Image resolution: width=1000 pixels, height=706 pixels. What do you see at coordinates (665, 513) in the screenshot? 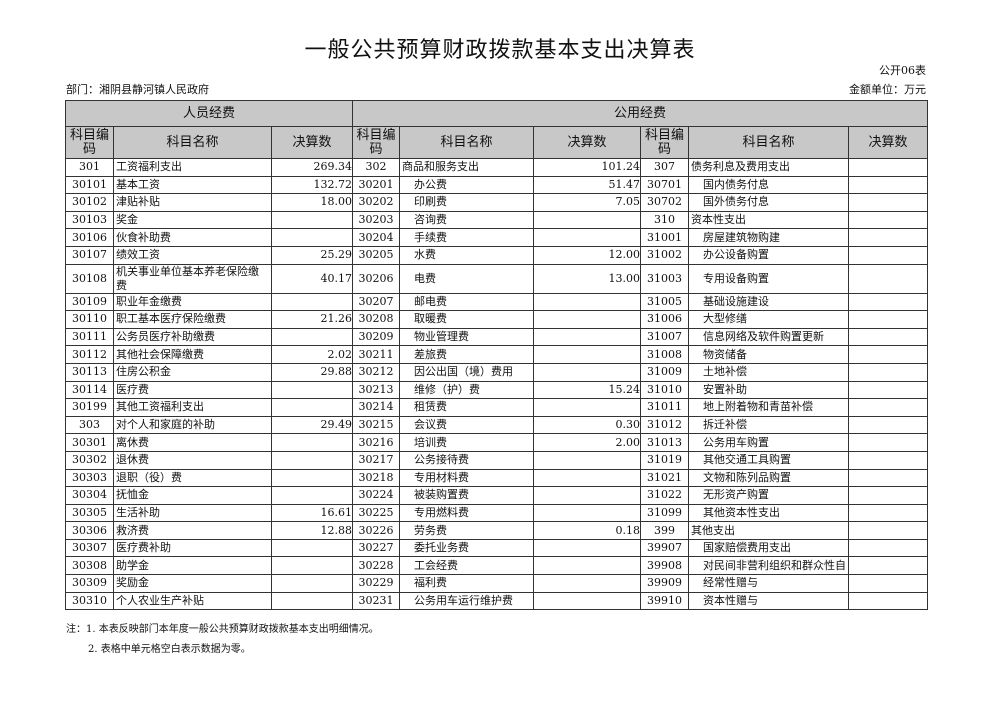
I see `code-cell: 31099` at bounding box center [665, 513].